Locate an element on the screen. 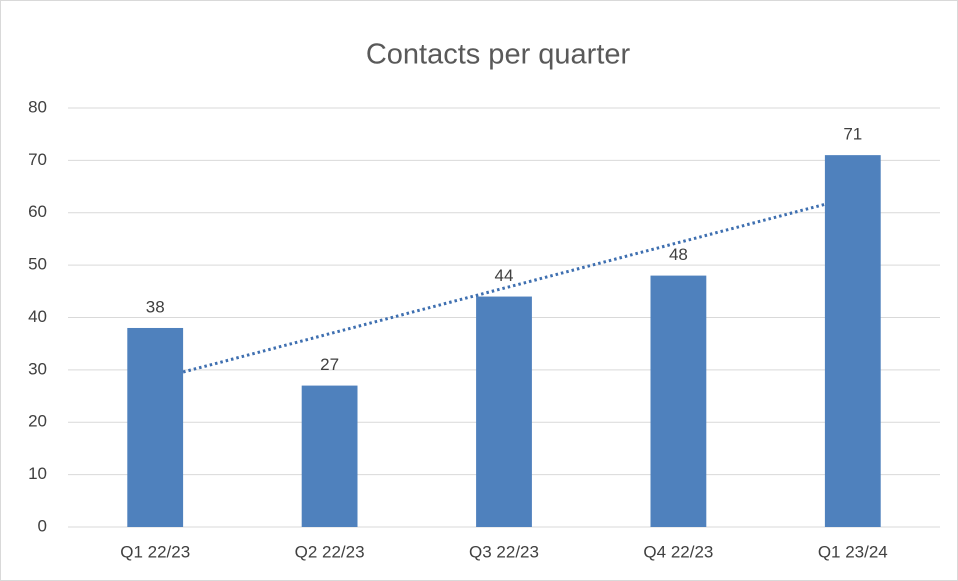  data-label: 38 is located at coordinates (155, 306).